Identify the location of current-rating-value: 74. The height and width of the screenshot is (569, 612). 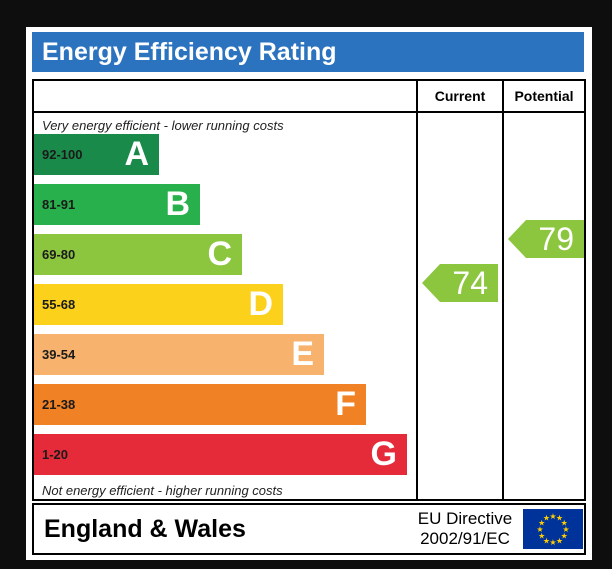
(470, 283).